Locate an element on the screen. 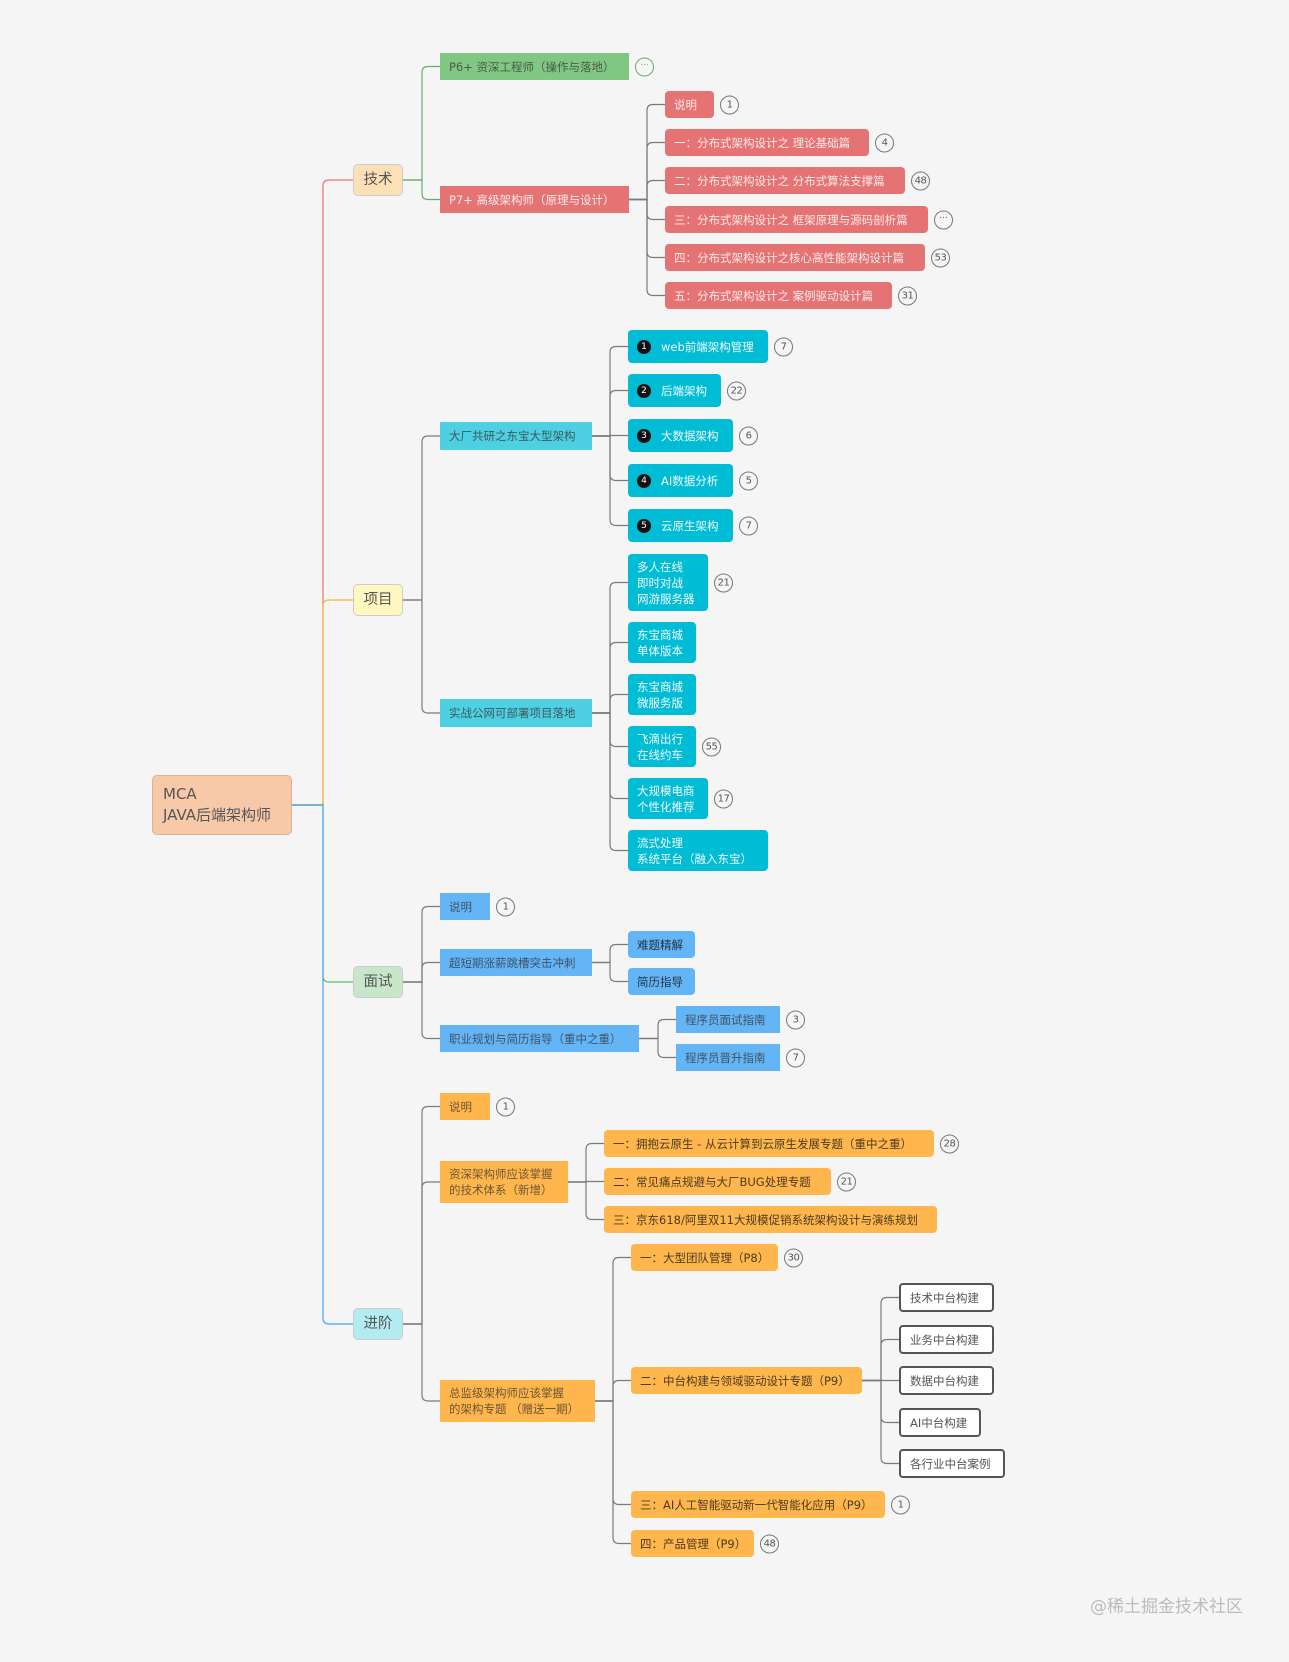  node-label: 三：分布式架构设计之 框架原理与源码剖析篇 is located at coordinates (791, 219).